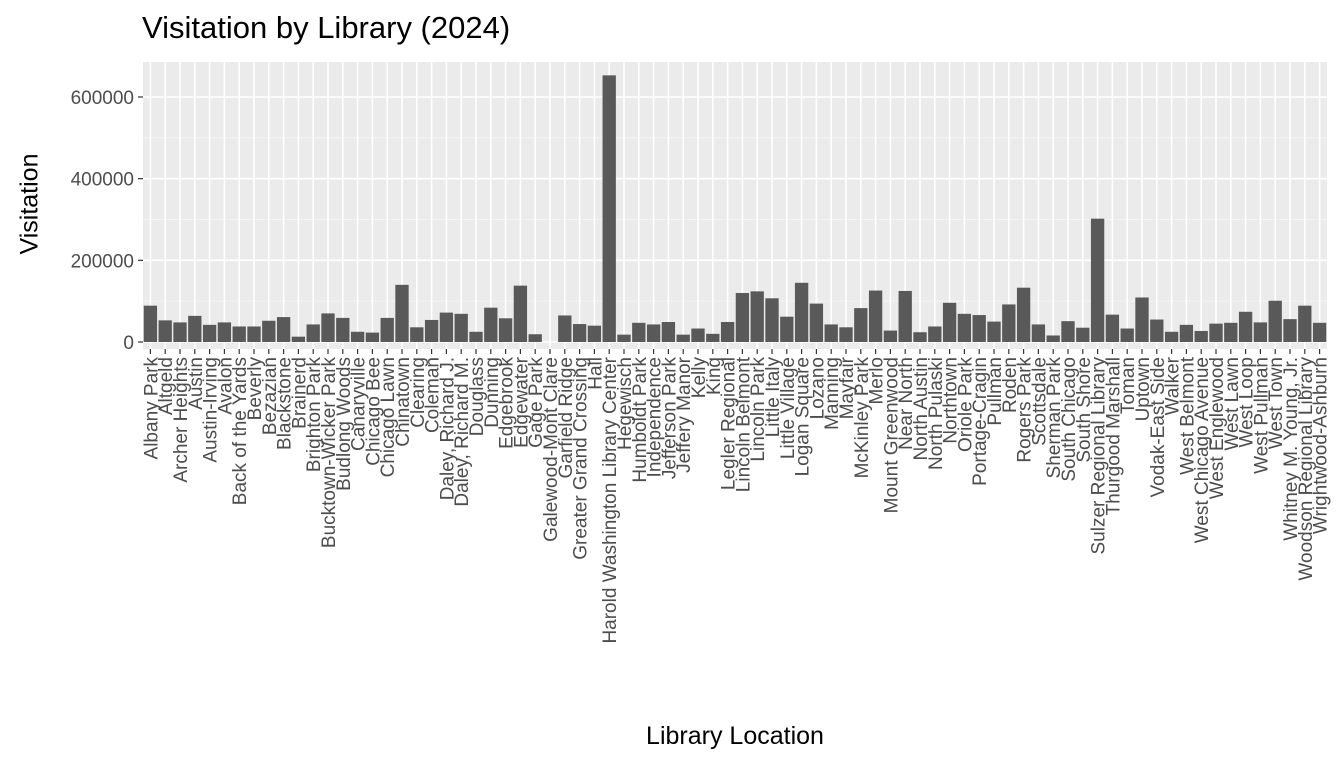 The width and height of the screenshot is (1344, 768). Describe the element at coordinates (225, 386) in the screenshot. I see `x-tick-label: Avalon` at that location.